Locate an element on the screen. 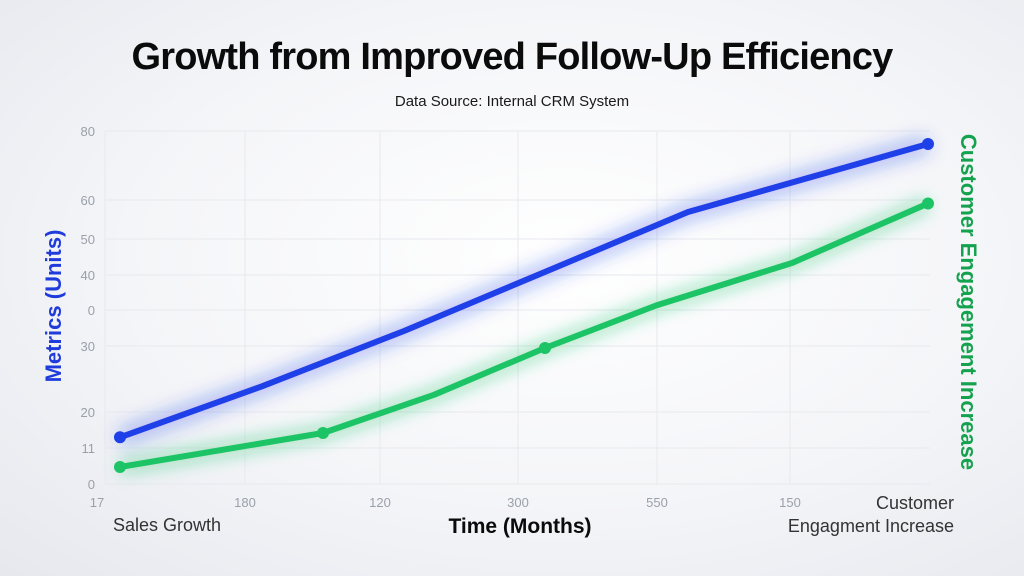 This screenshot has width=1024, height=576. y-tick-label: 30 is located at coordinates (88, 346).